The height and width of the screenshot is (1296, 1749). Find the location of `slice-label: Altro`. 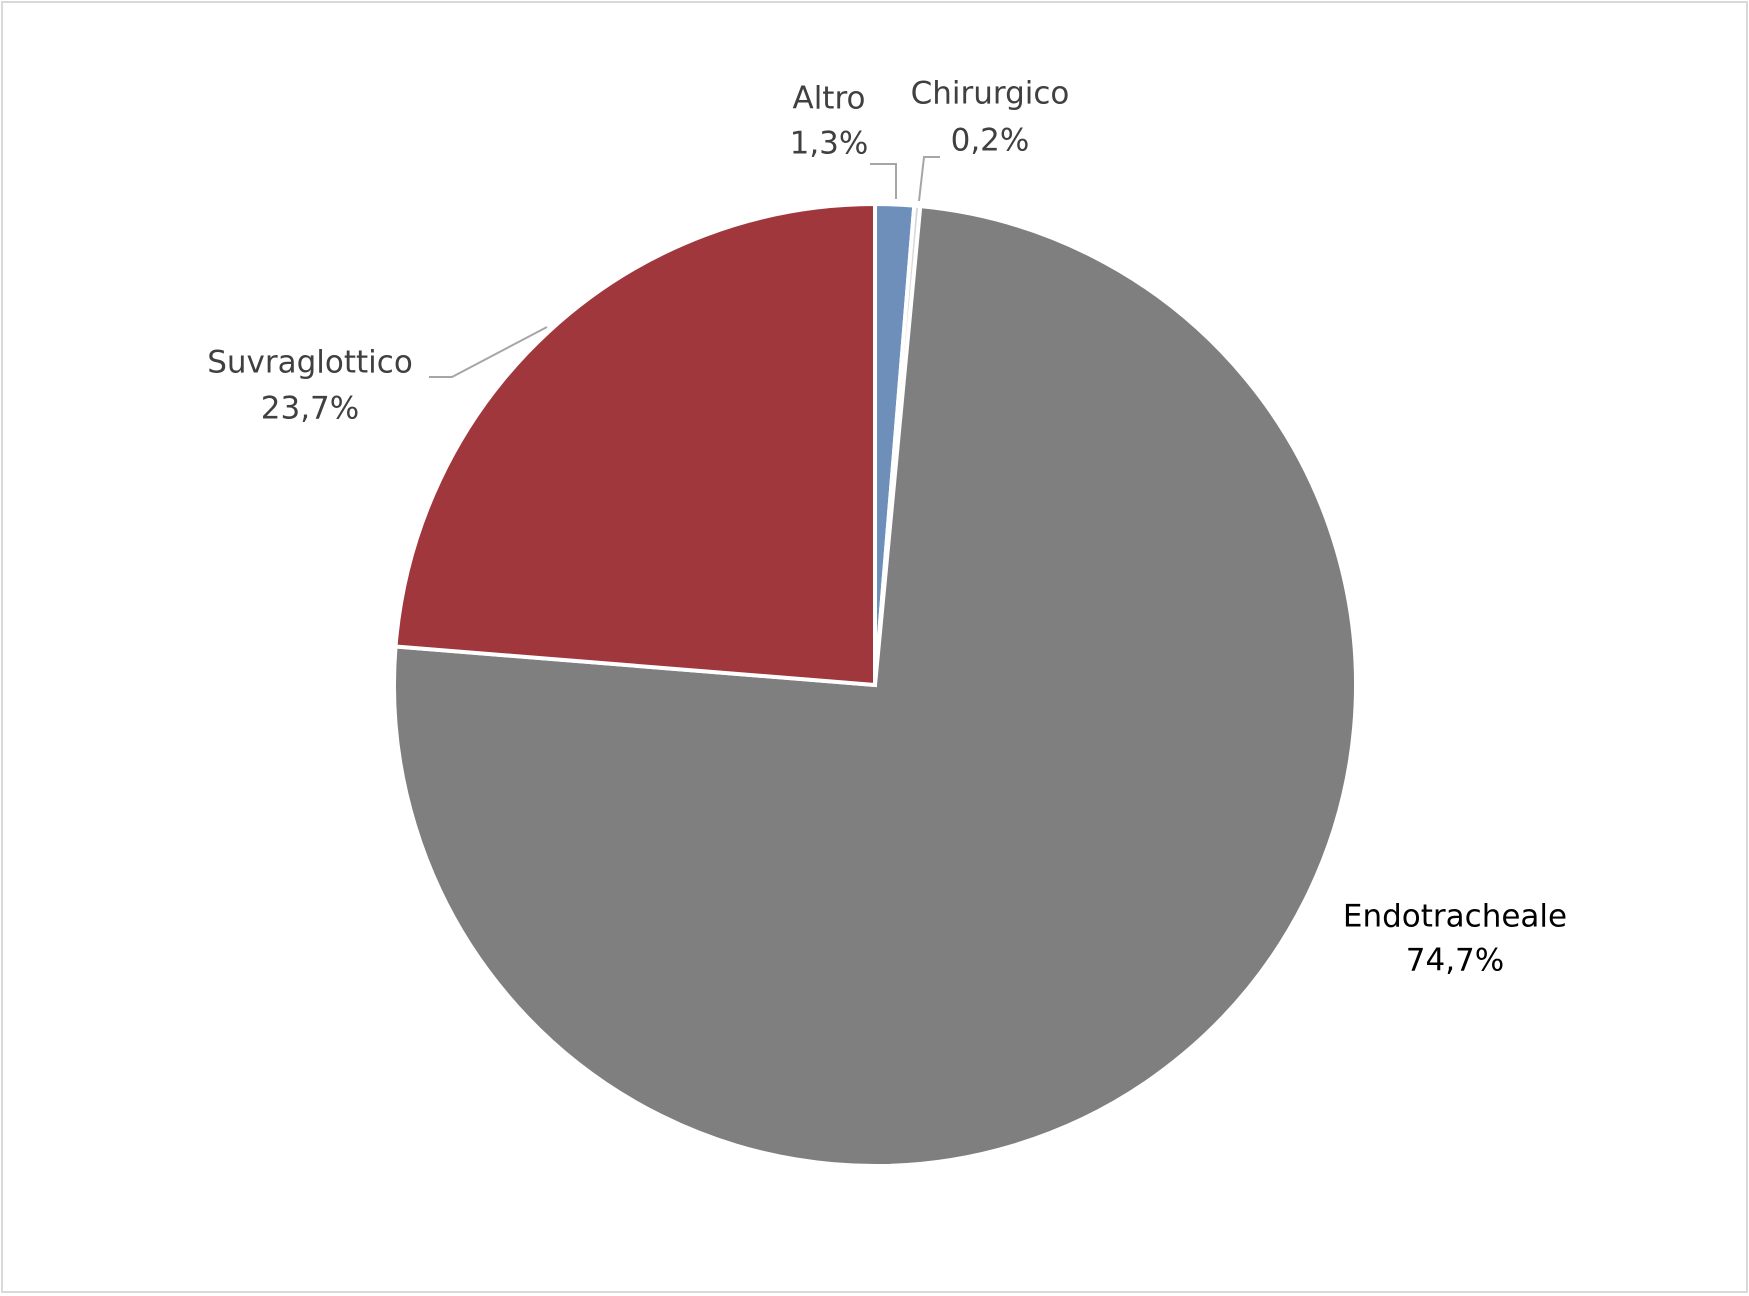

slice-label: Altro is located at coordinates (828, 99).